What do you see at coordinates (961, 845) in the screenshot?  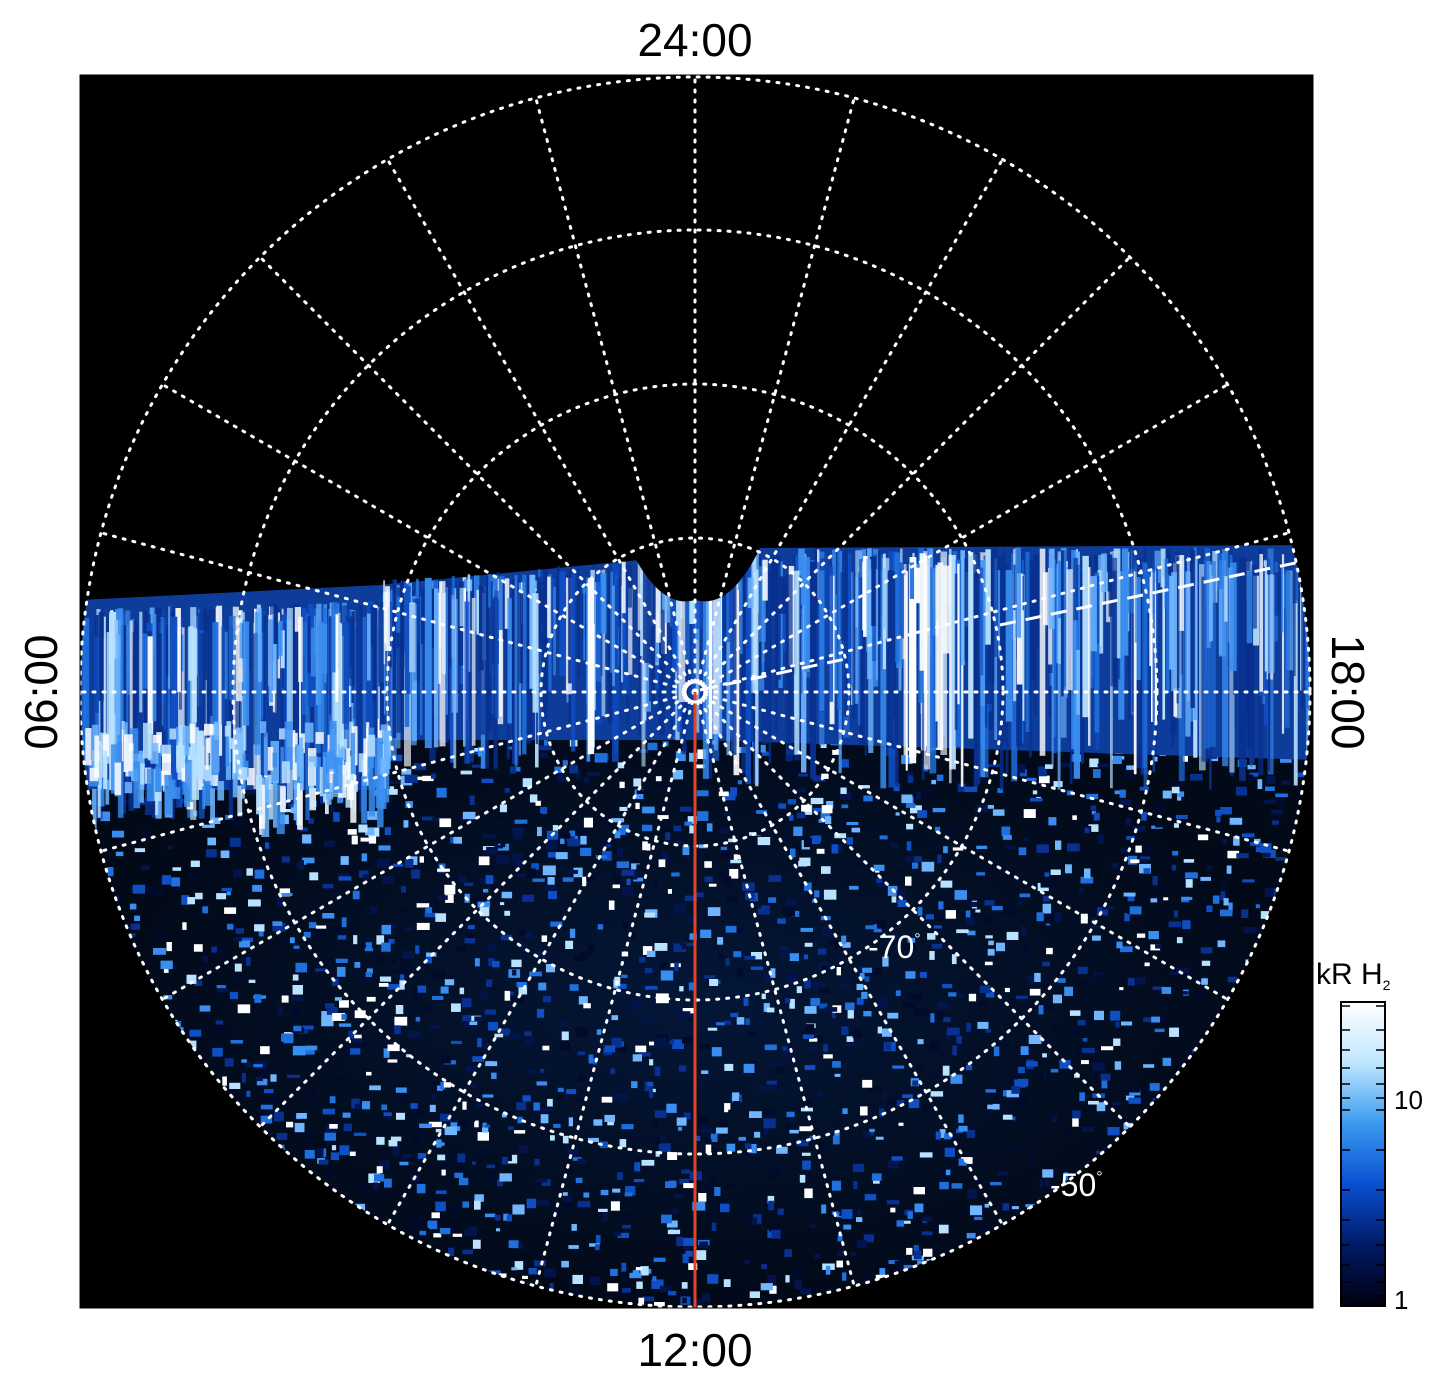 I see `meridian-line` at bounding box center [961, 845].